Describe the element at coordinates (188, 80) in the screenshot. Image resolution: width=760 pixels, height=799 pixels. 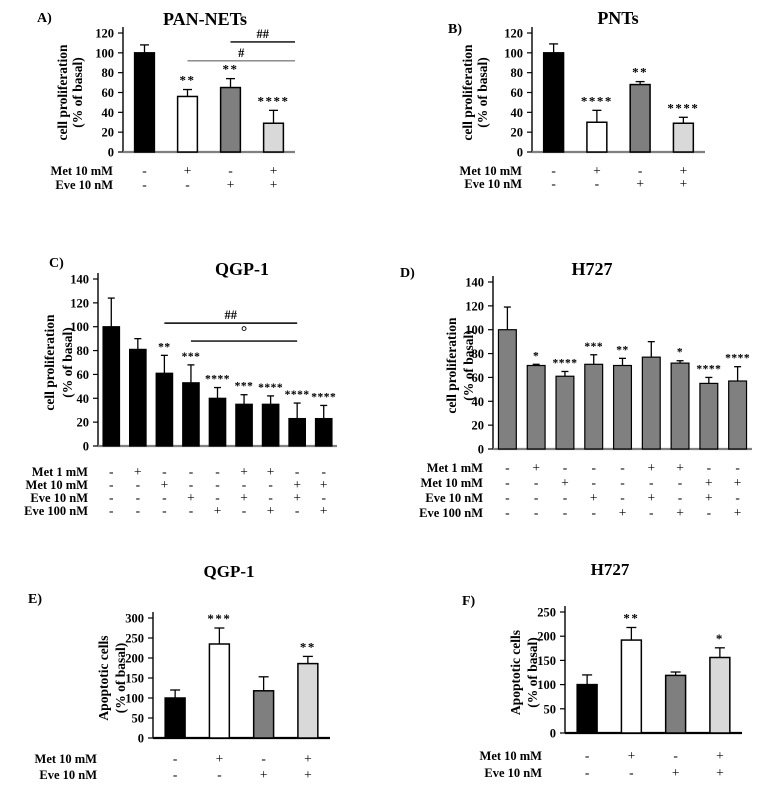
I see `significance-stars: **` at that location.